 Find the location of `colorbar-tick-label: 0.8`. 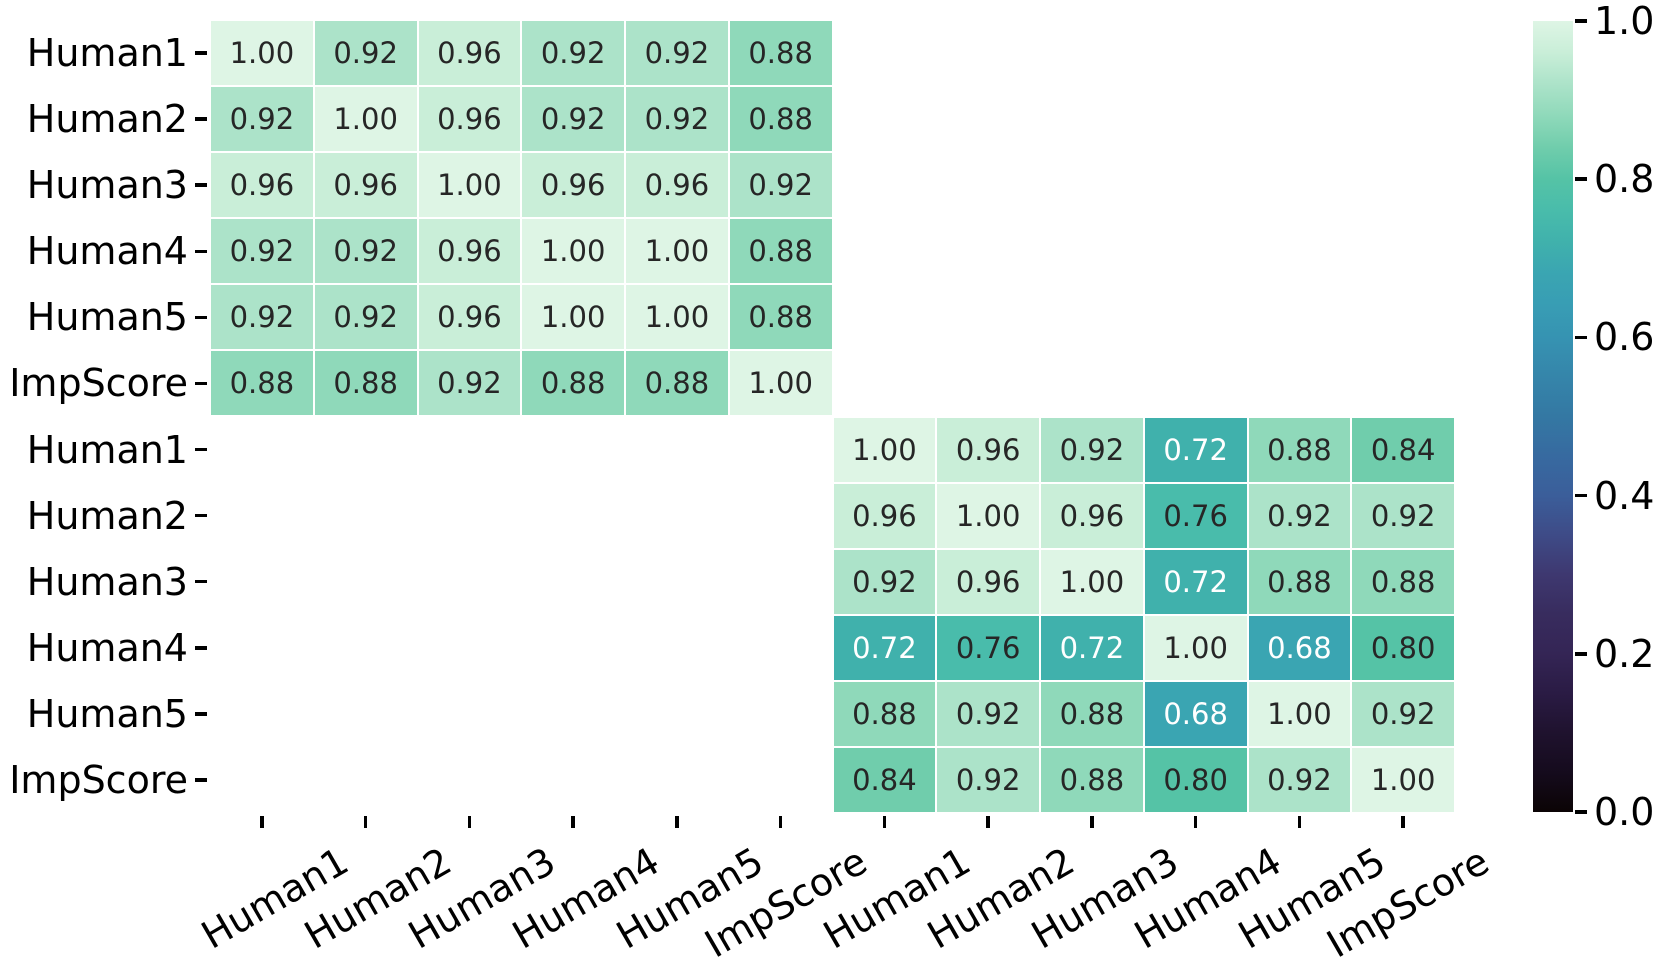

colorbar-tick-label: 0.8 is located at coordinates (1624, 179).